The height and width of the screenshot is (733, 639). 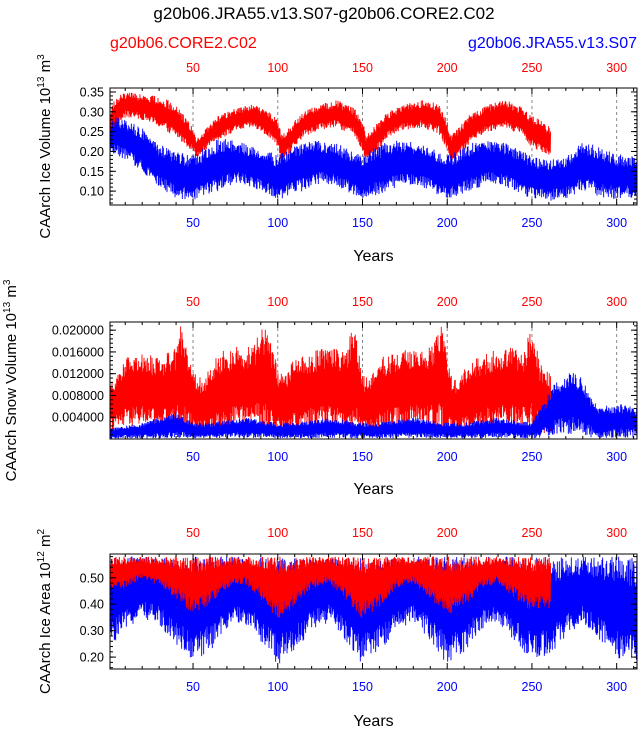 What do you see at coordinates (92, 578) in the screenshot?
I see `y-tick-label: 0.50` at bounding box center [92, 578].